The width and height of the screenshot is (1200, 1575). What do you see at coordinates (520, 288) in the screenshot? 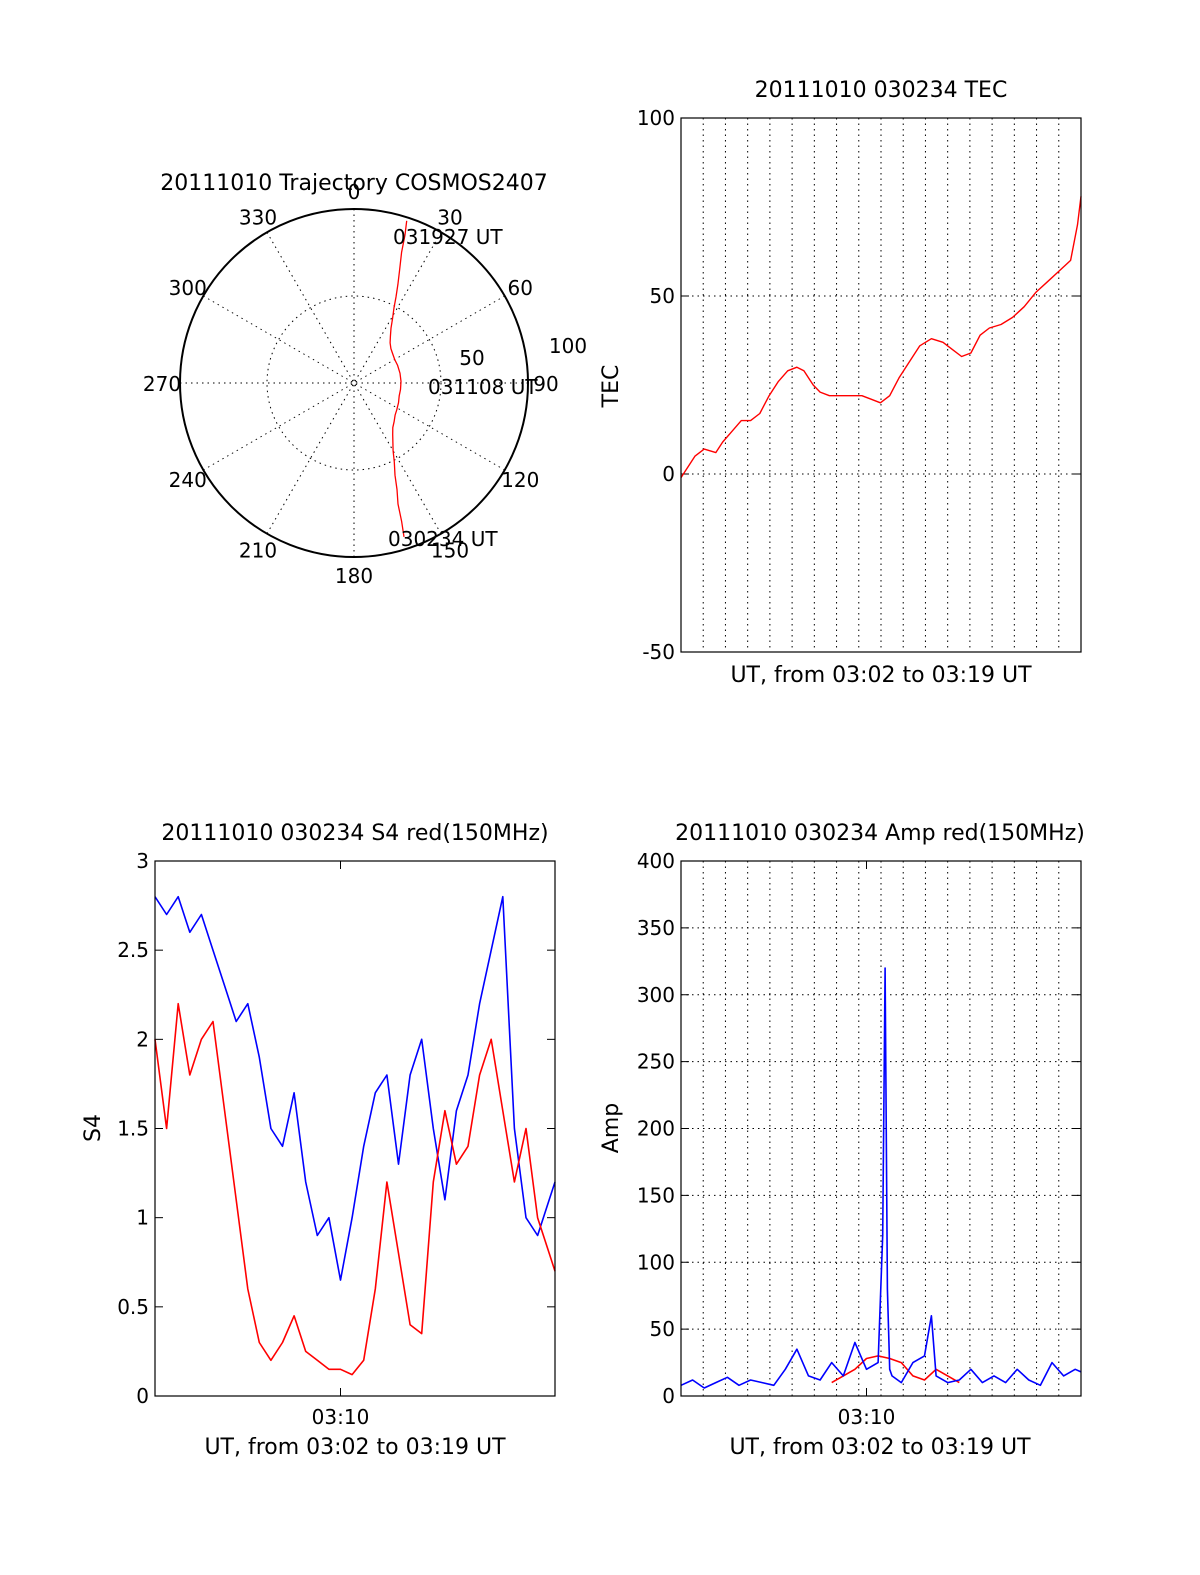
I see `polar-angle-label: 60` at bounding box center [520, 288].